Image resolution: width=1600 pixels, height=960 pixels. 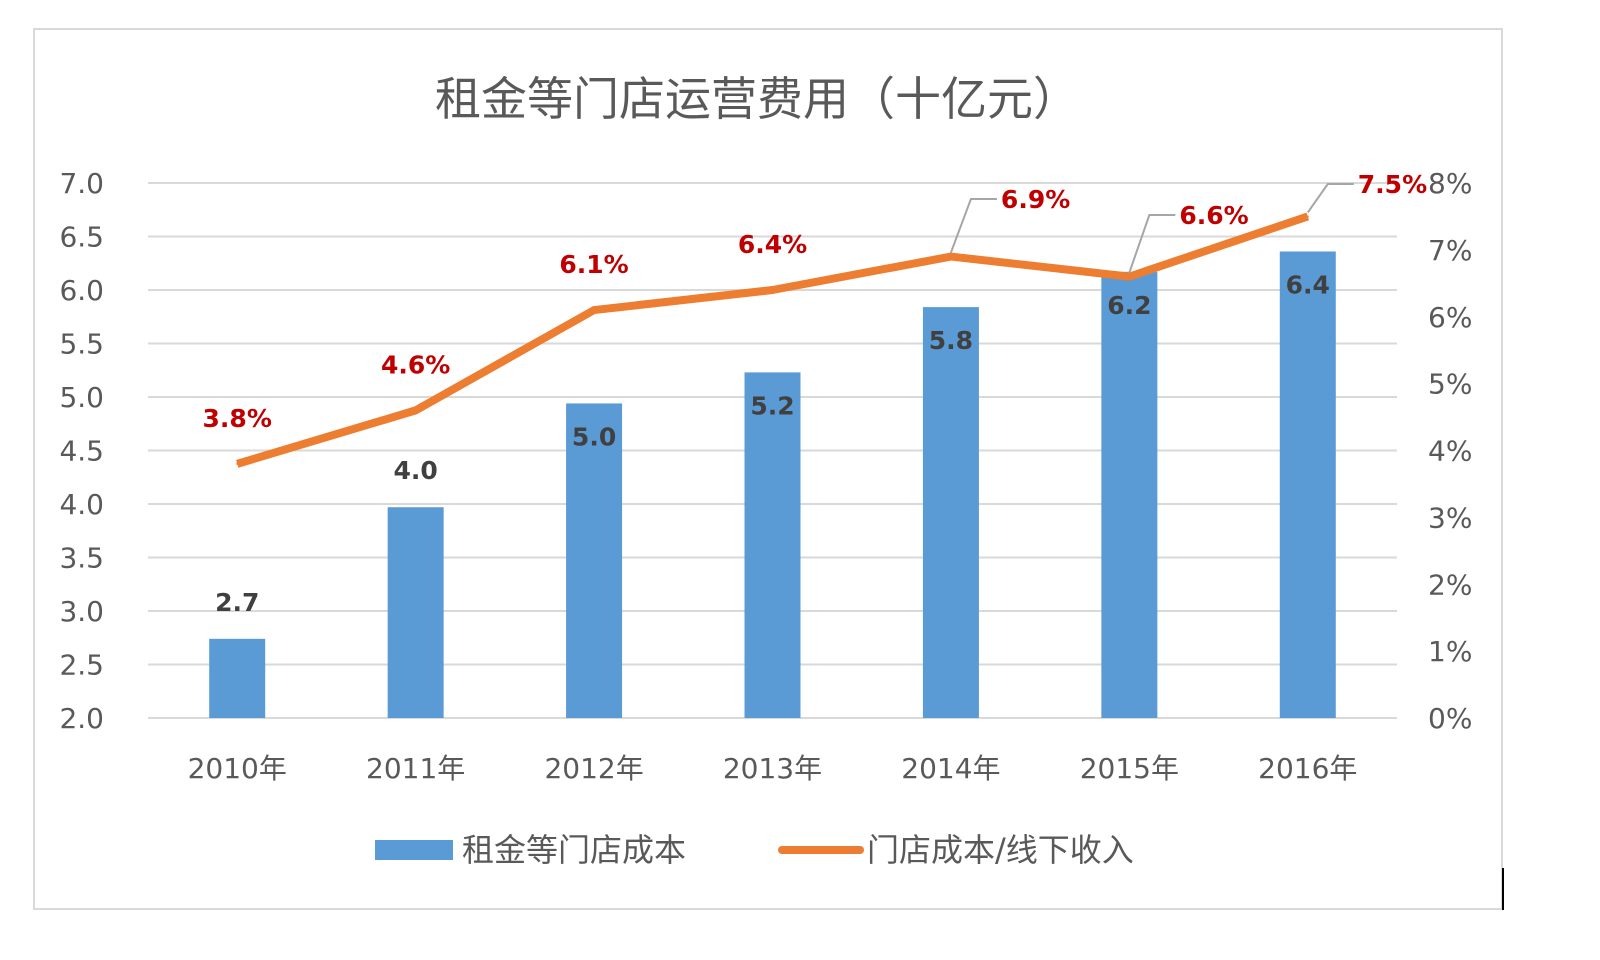 I want to click on line-data-label: 6.1%, so click(x=593, y=264).